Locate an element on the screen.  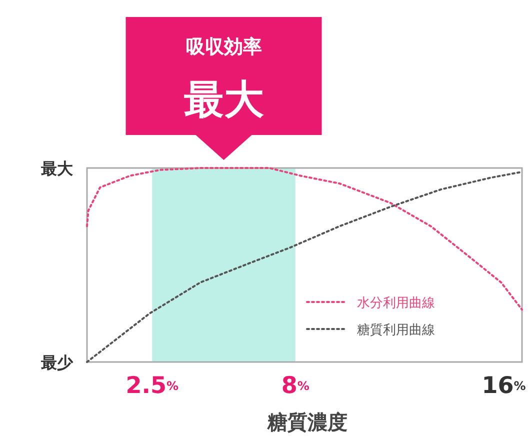
legend-label: 水分利用曲線 is located at coordinates (396, 303).